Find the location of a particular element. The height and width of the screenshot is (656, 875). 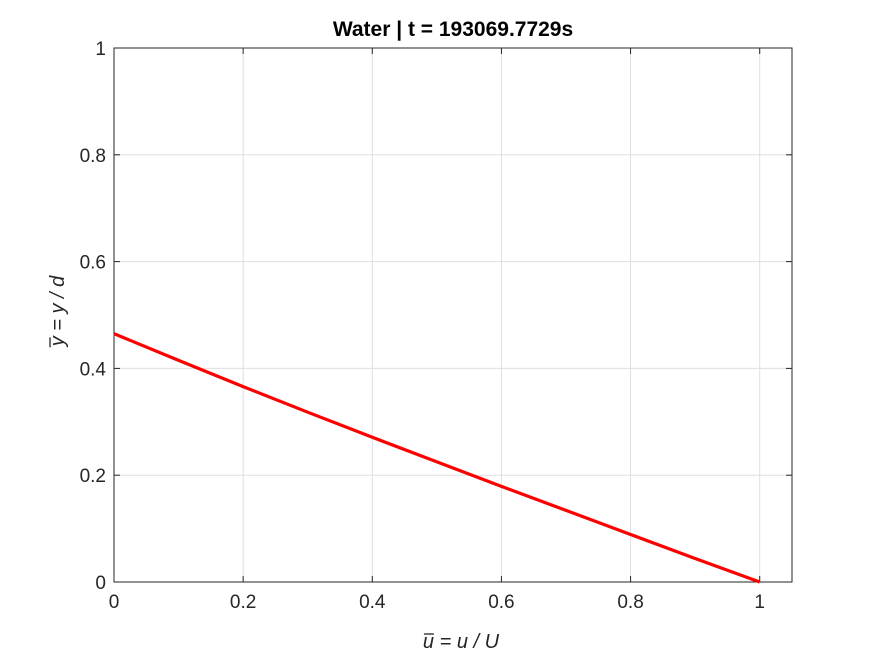

y-tick-label: 0.2 is located at coordinates (93, 476).